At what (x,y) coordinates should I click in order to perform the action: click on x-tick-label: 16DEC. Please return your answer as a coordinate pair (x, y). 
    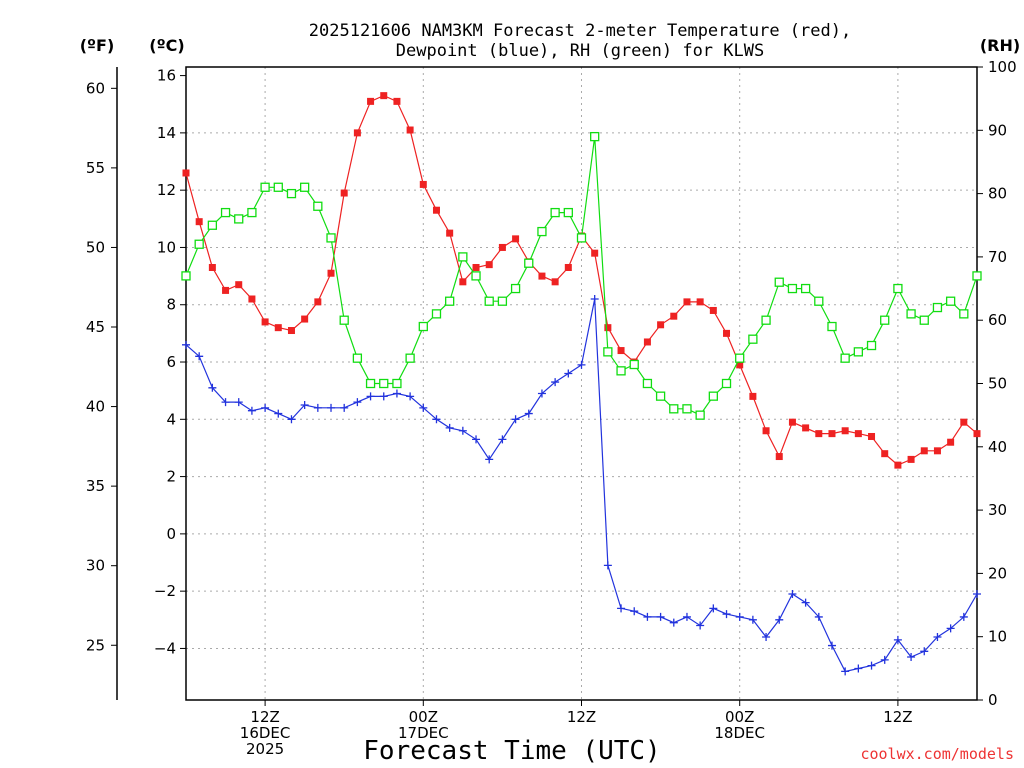
    Looking at the image, I should click on (265, 733).